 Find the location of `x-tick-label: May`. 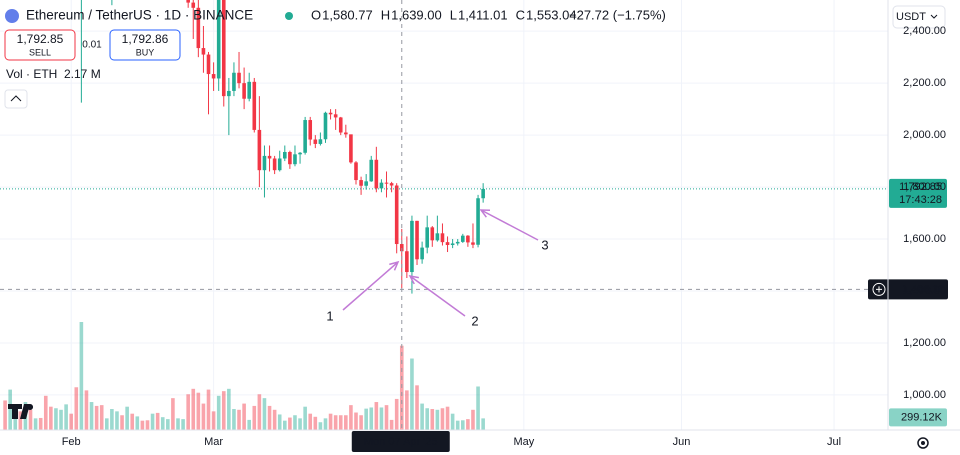

x-tick-label: May is located at coordinates (523, 442).